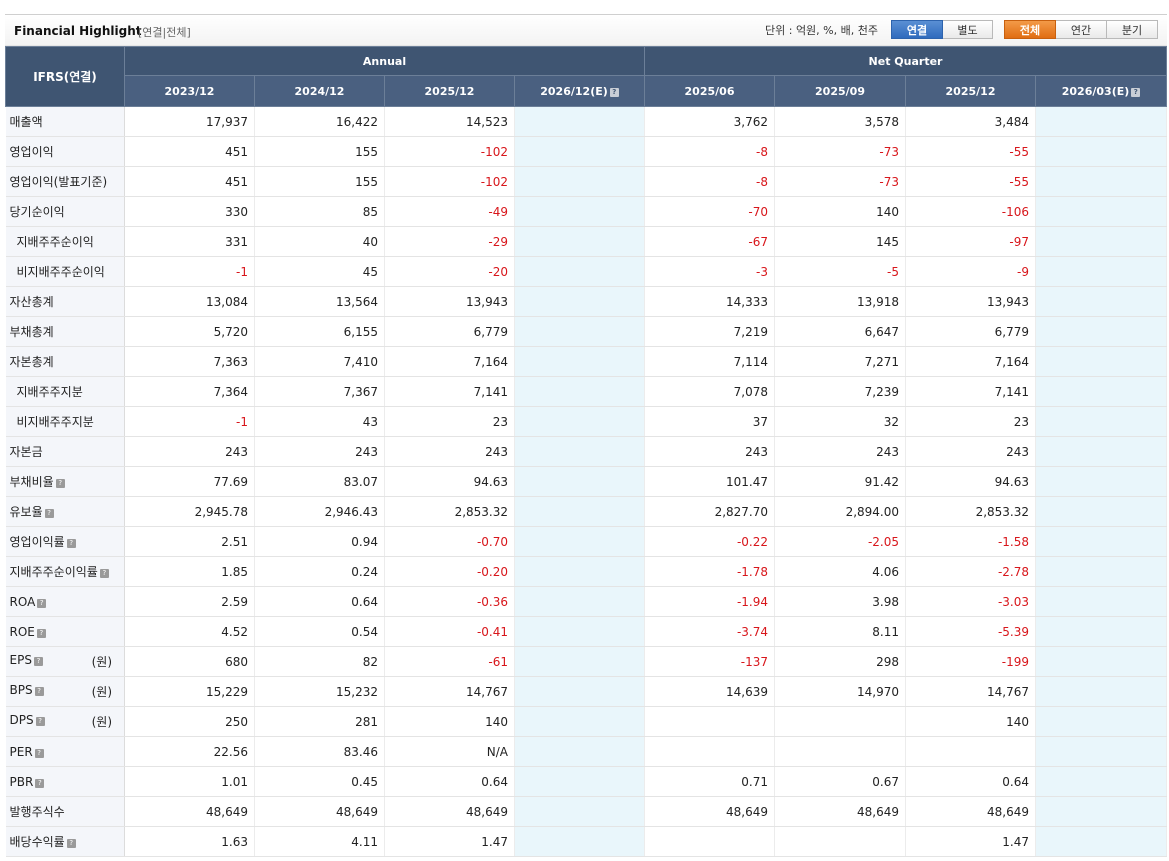 This screenshot has height=861, width=1169. Describe the element at coordinates (189, 661) in the screenshot. I see `table-cell: 680` at that location.